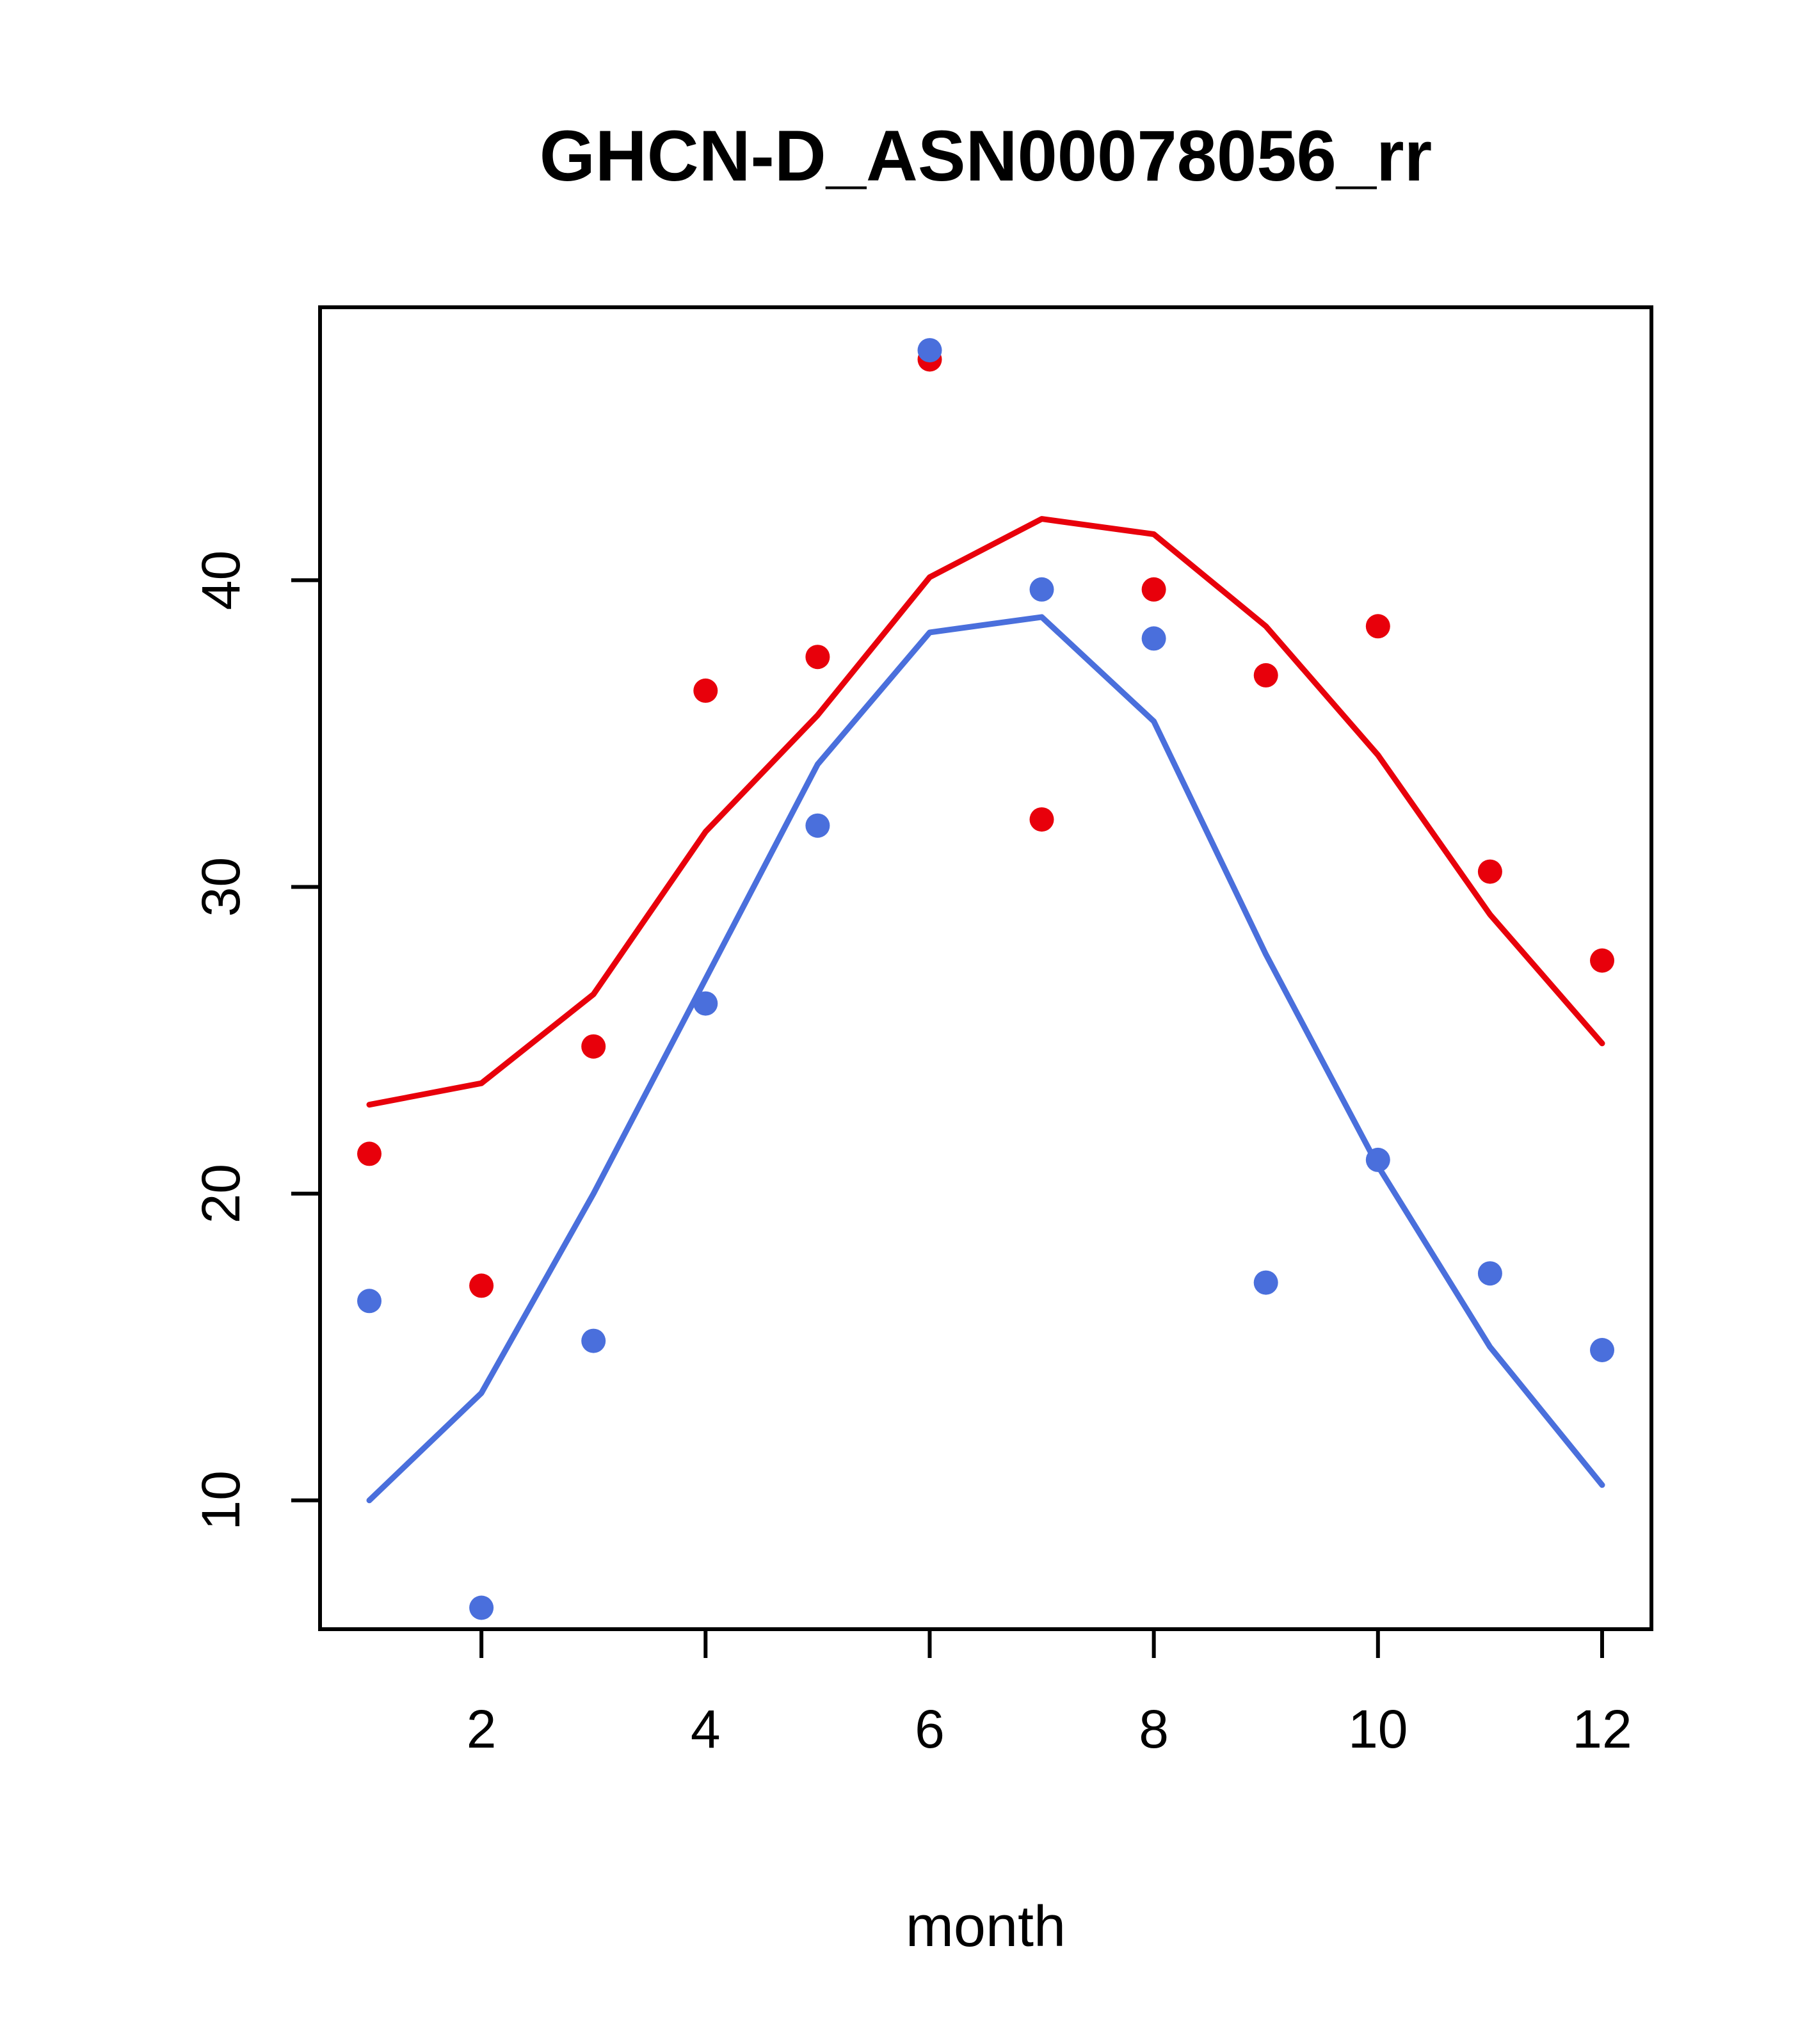  I want to click on y-tick-label: 30, so click(221, 887).